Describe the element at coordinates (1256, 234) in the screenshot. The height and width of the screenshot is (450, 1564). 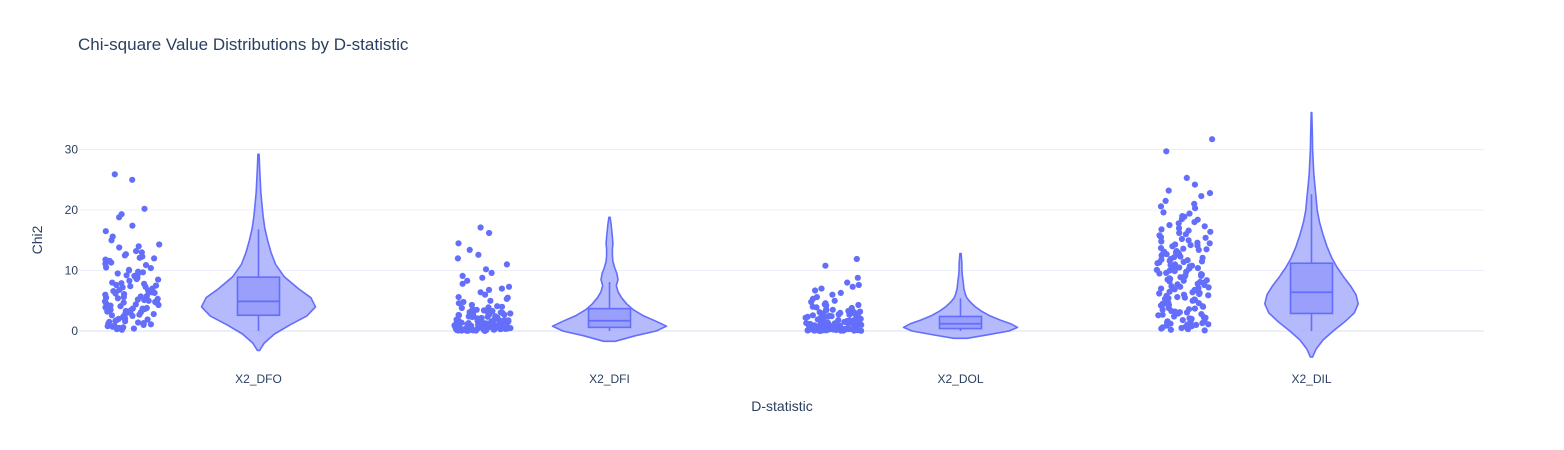
I see `category-group-x2-dil` at that location.